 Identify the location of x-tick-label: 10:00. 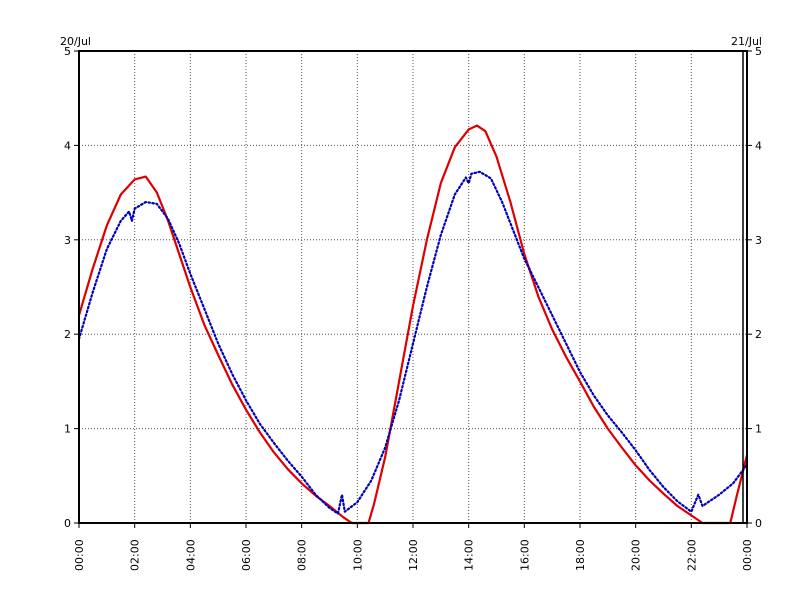
(357, 555).